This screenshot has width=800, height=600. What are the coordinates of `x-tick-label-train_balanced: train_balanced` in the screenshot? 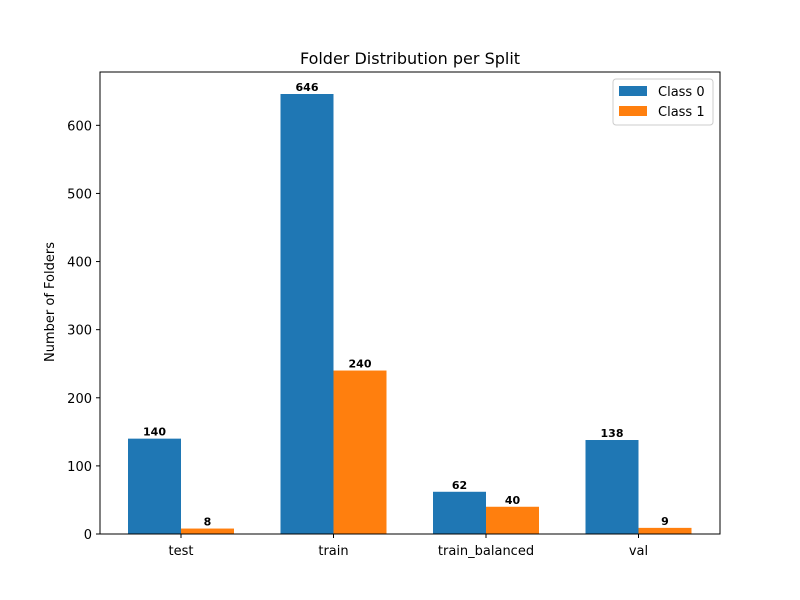 It's located at (486, 551).